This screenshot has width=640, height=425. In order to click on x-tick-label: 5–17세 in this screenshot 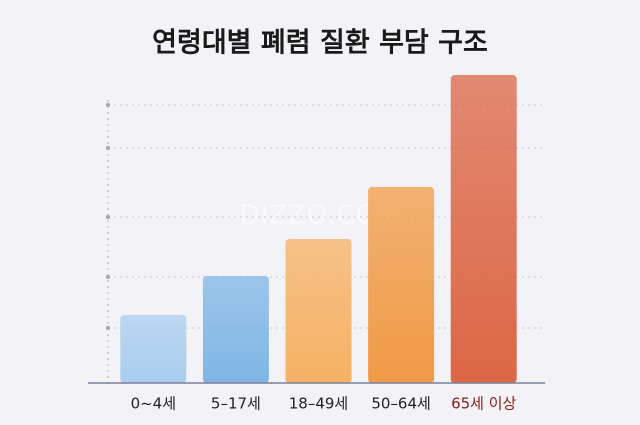, I will do `click(236, 404)`.